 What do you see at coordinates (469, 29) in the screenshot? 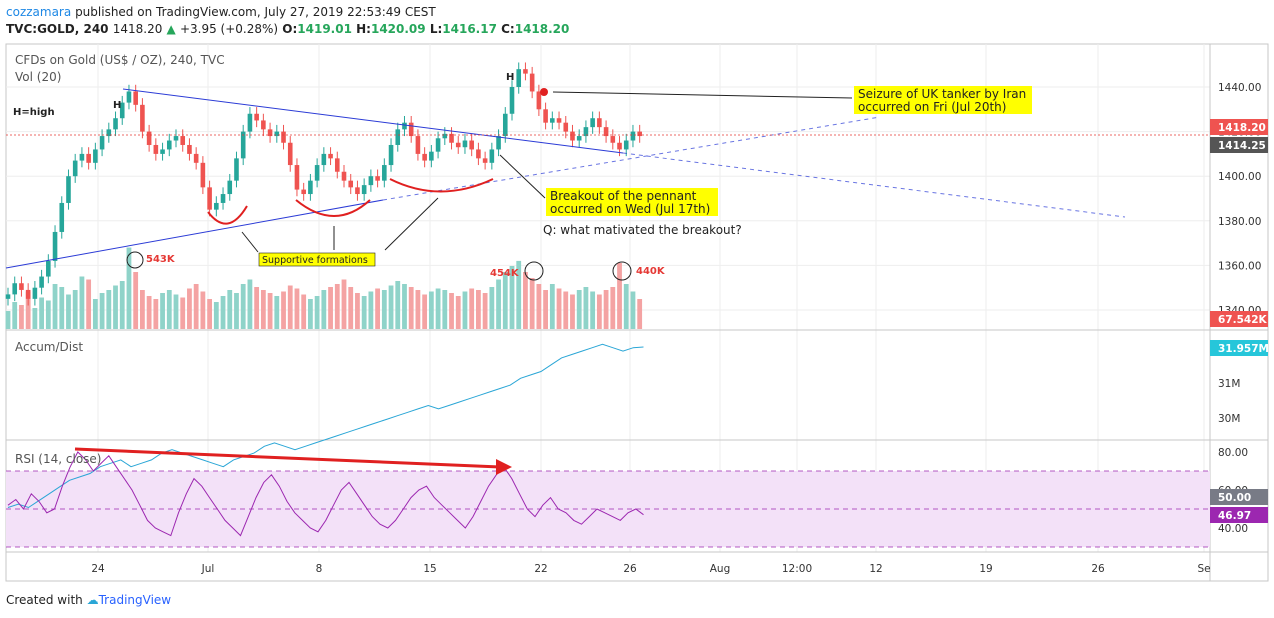
I see `low-value: 1416.17` at bounding box center [469, 29].